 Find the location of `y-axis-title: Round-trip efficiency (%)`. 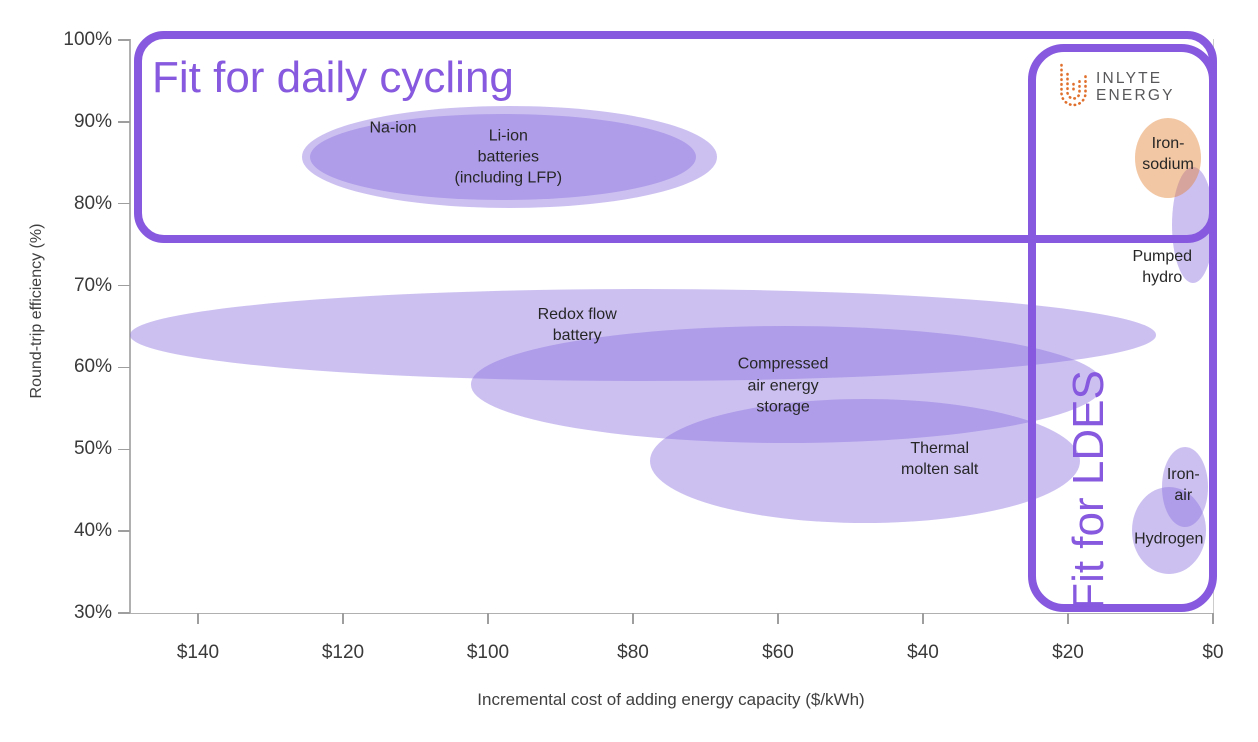

y-axis-title: Round-trip efficiency (%) is located at coordinates (36, 311).